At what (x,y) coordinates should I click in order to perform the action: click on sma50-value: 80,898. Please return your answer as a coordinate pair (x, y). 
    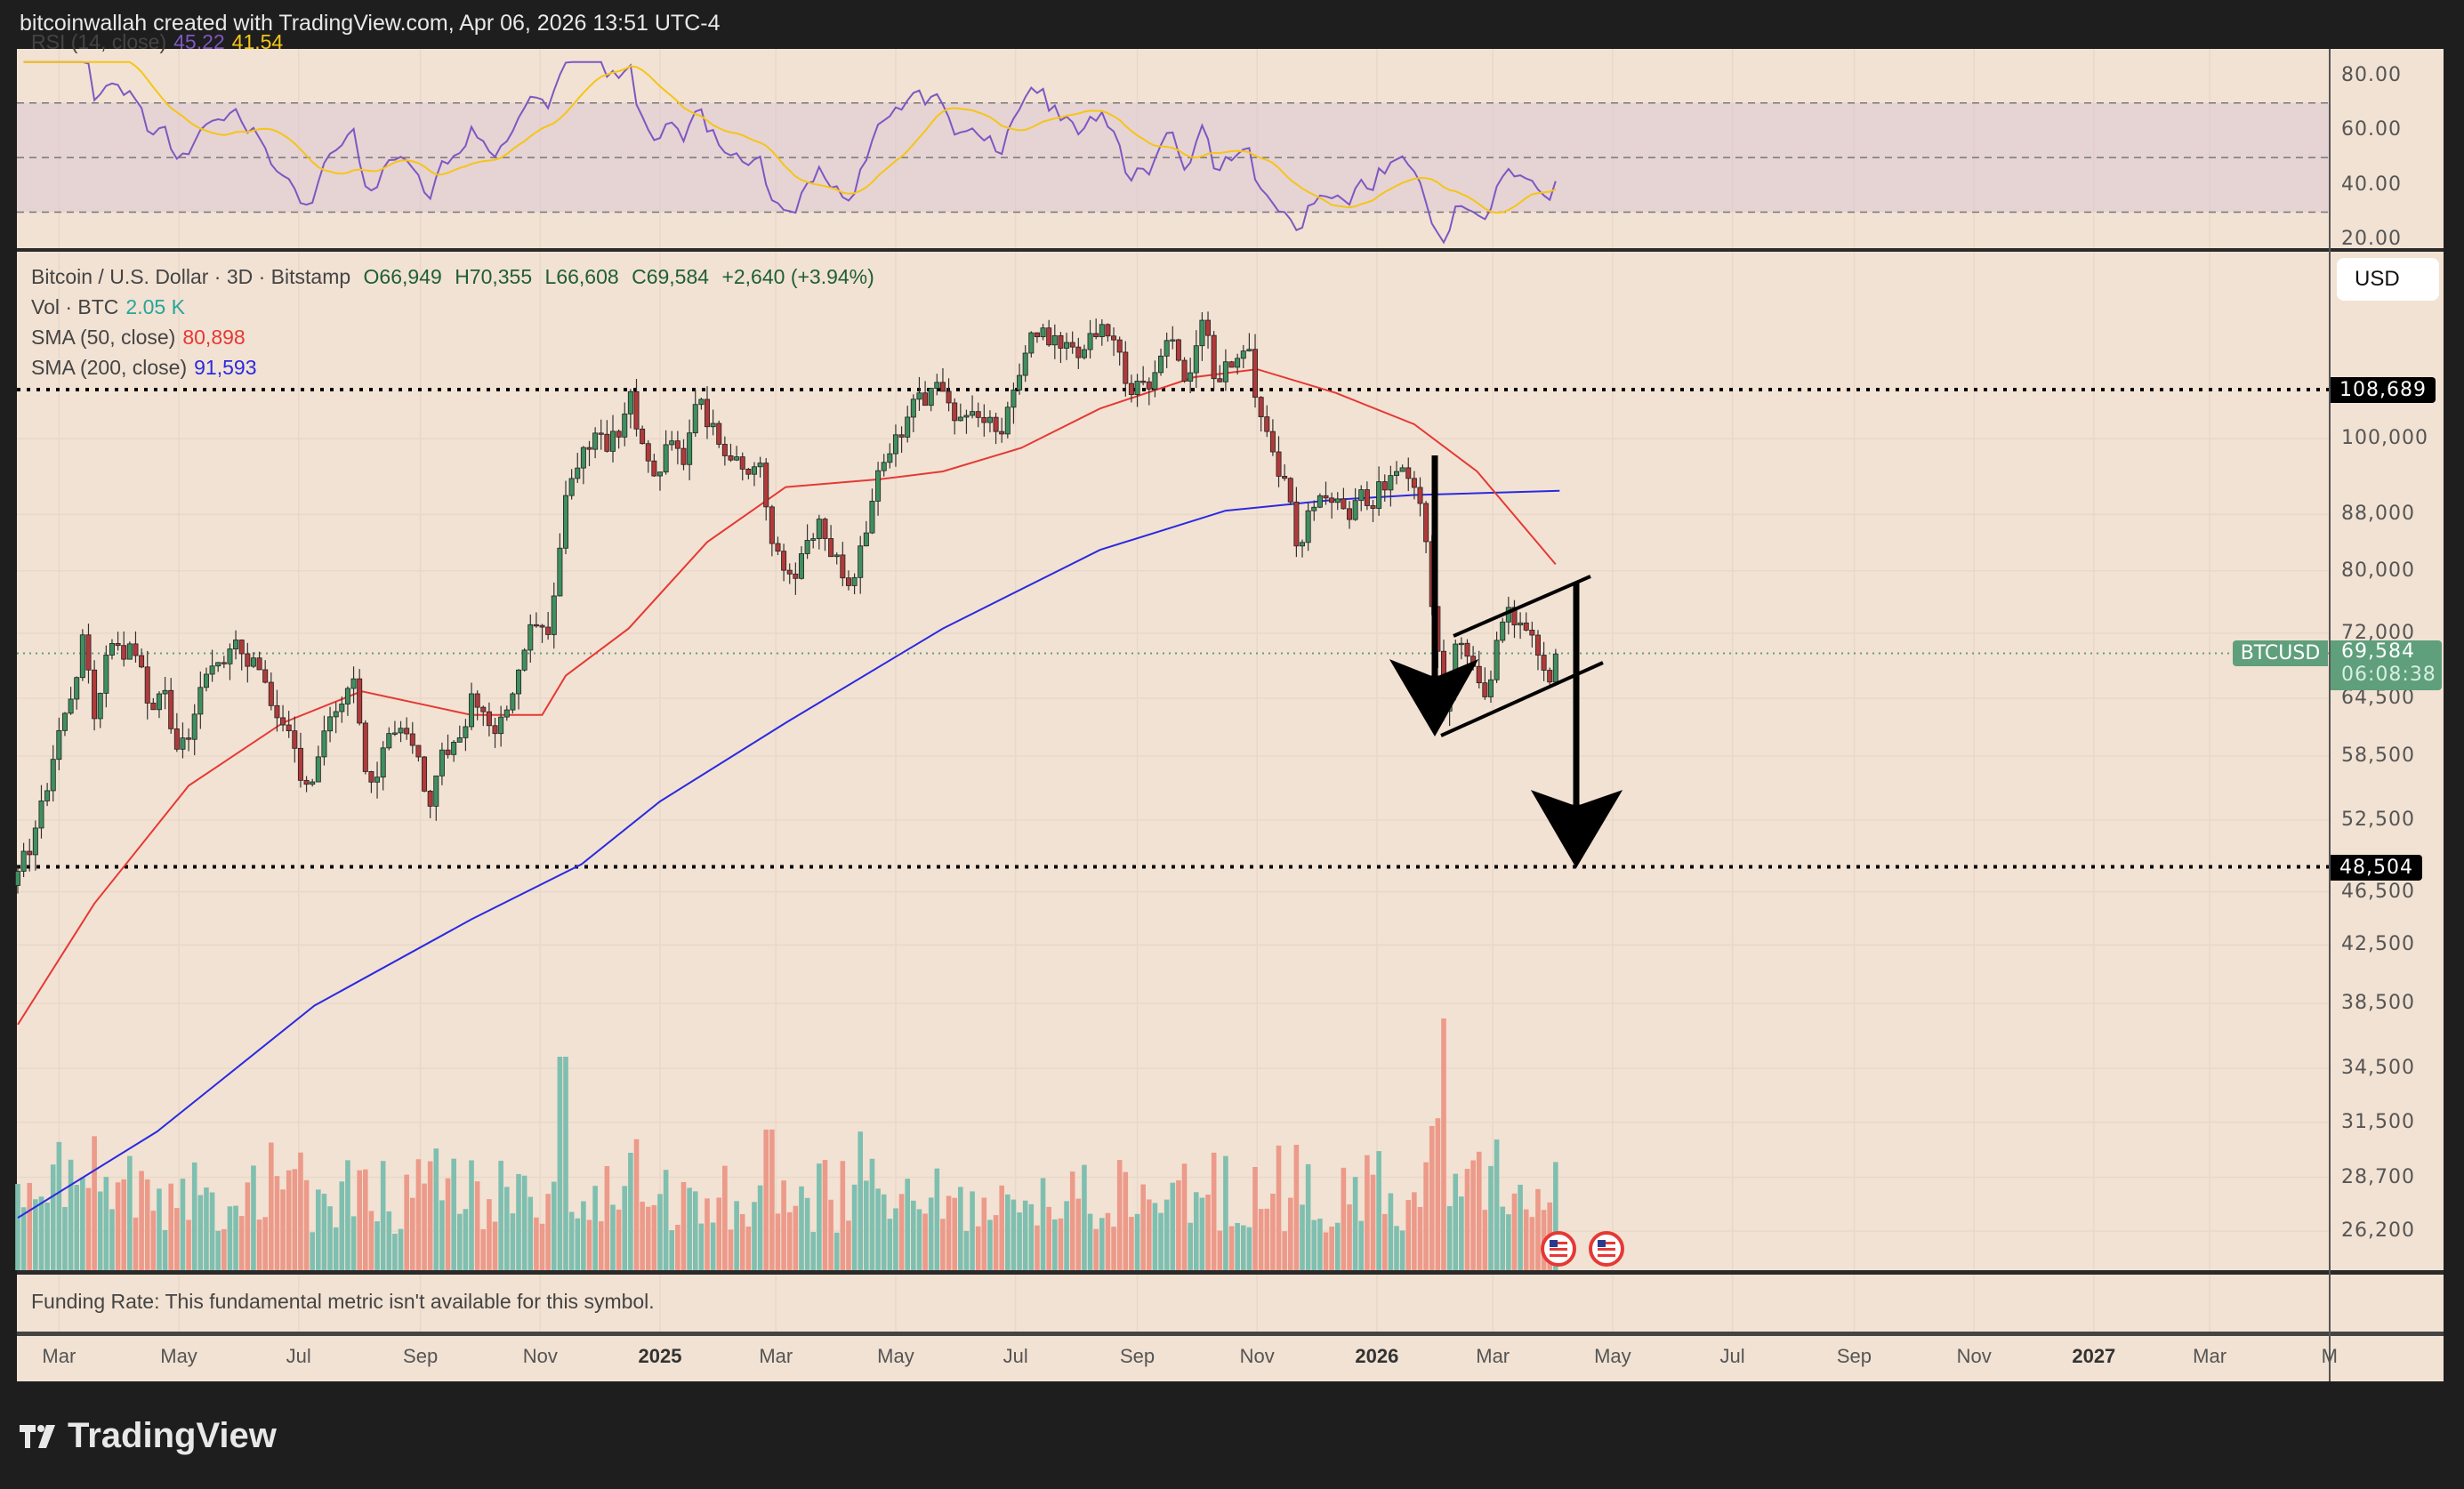
    Looking at the image, I should click on (214, 337).